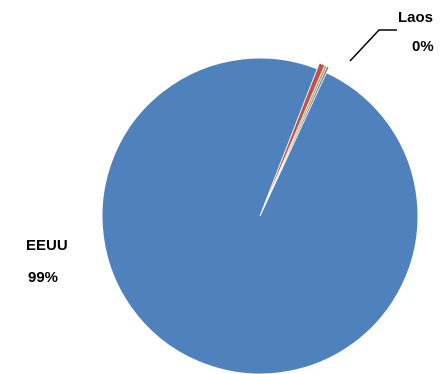 The width and height of the screenshot is (447, 374). Describe the element at coordinates (423, 46) in the screenshot. I see `label-laos-percent: 0%` at that location.